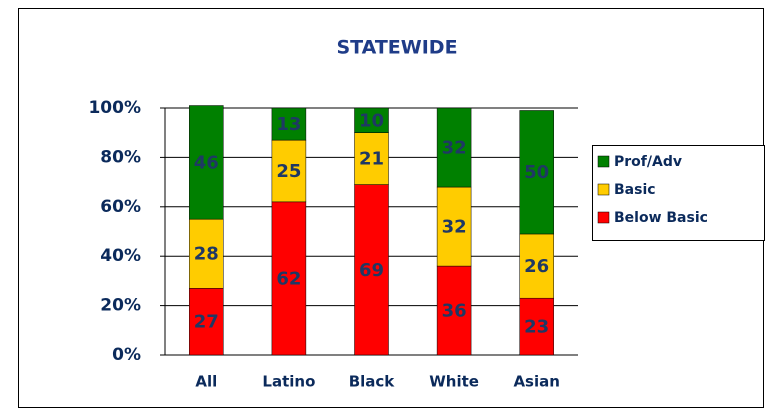 The height and width of the screenshot is (408, 765). What do you see at coordinates (120, 306) in the screenshot?
I see `y-tick-label: 20%` at bounding box center [120, 306].